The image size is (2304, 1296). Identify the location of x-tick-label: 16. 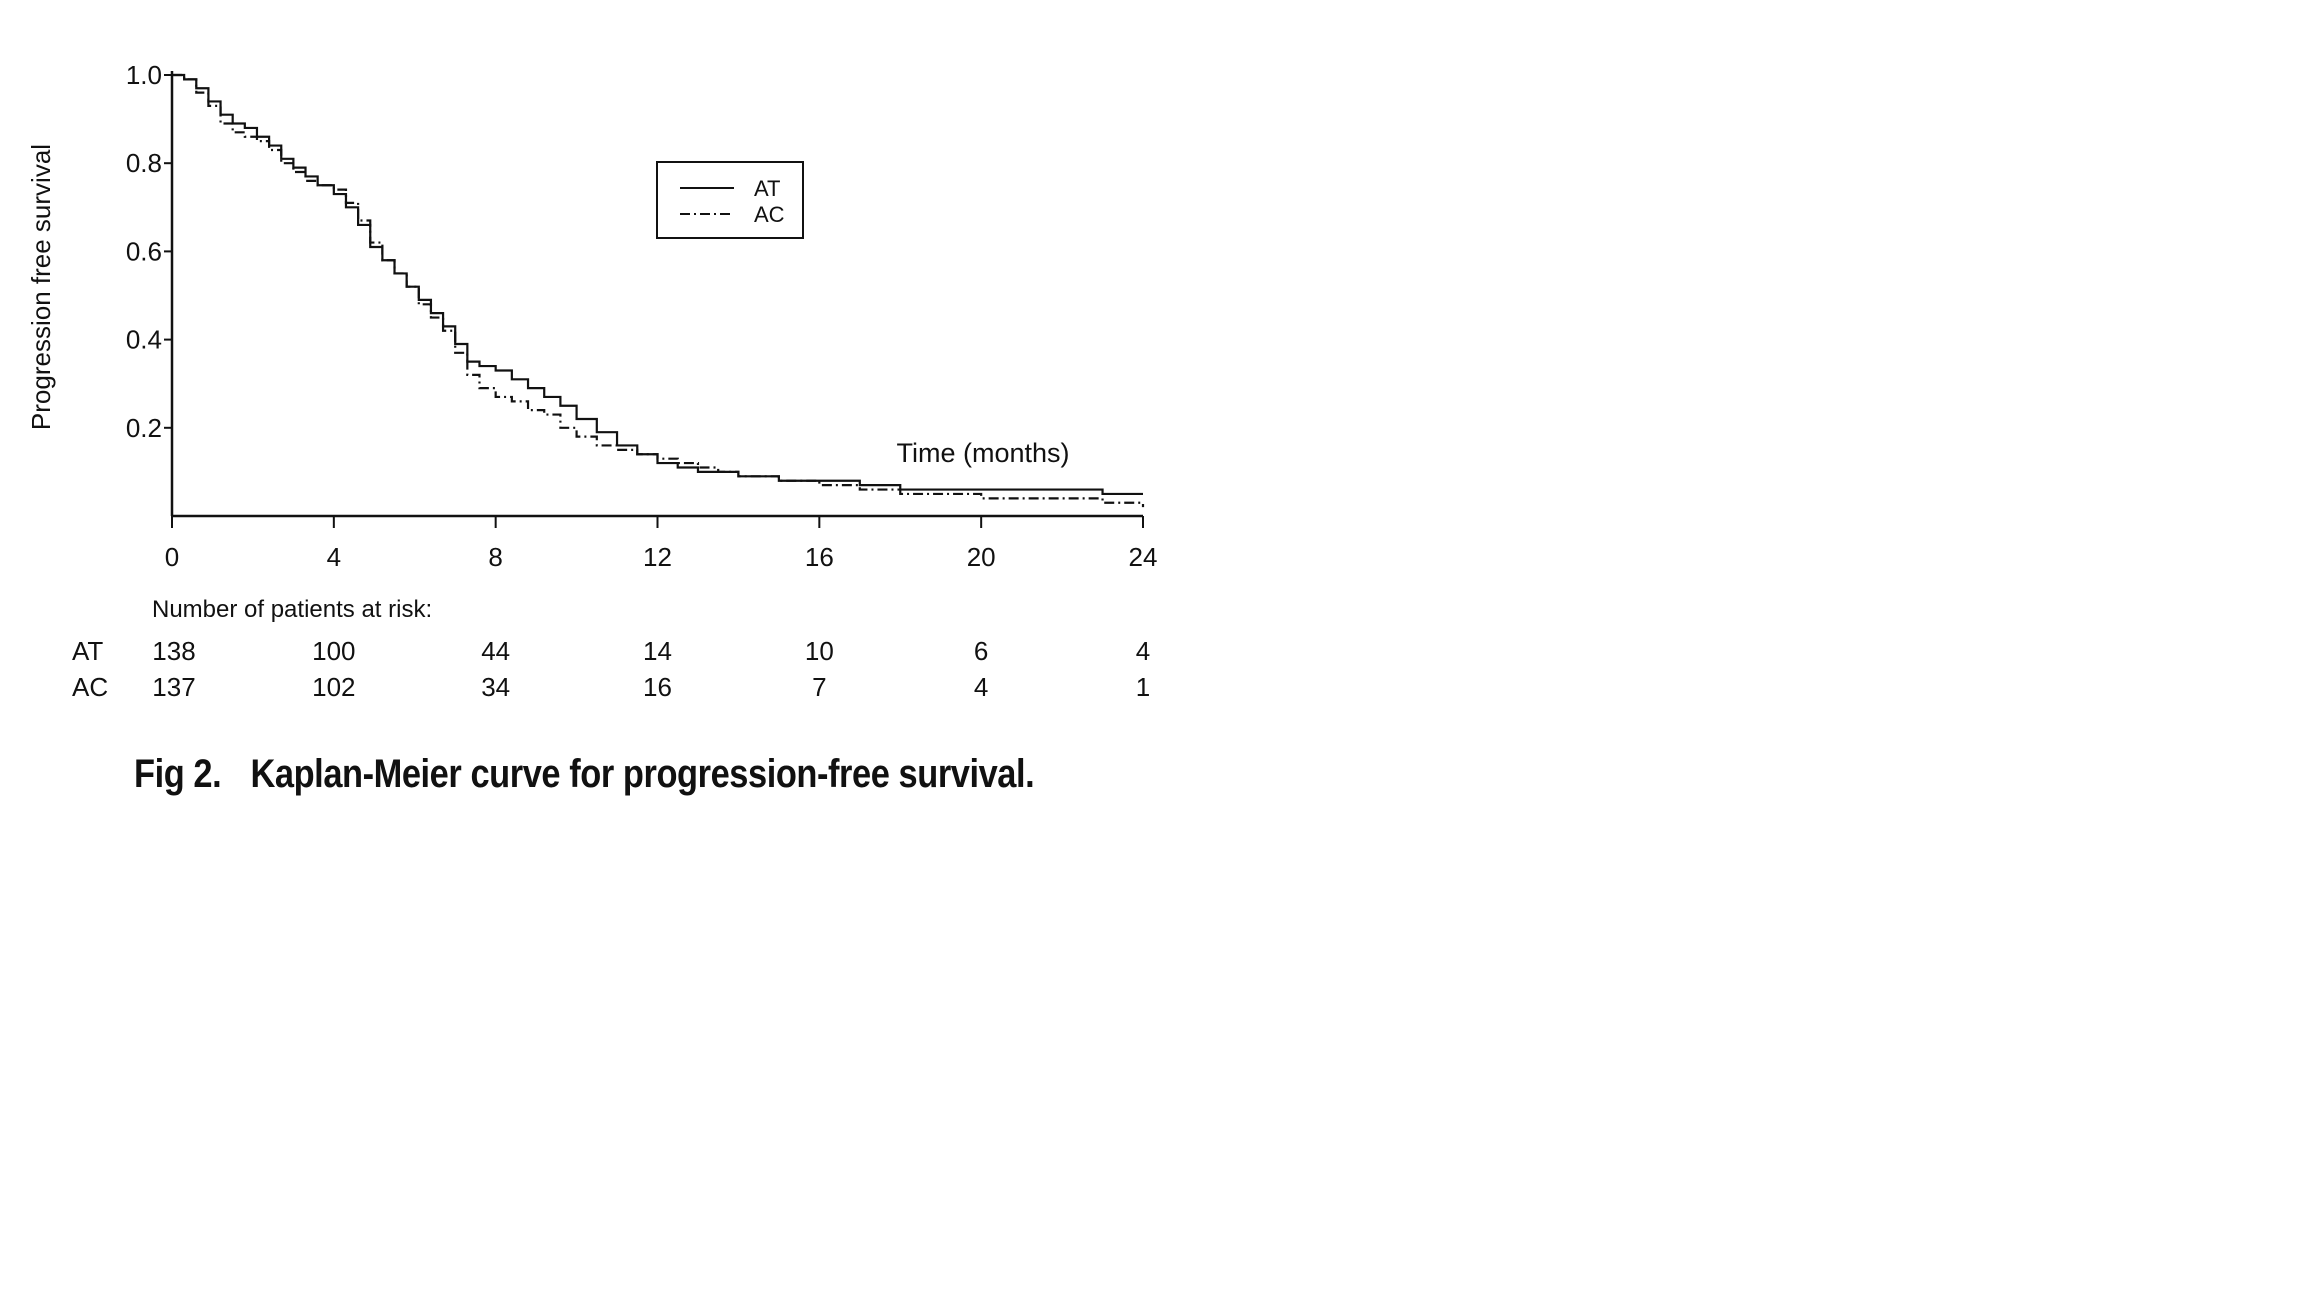
(819, 557).